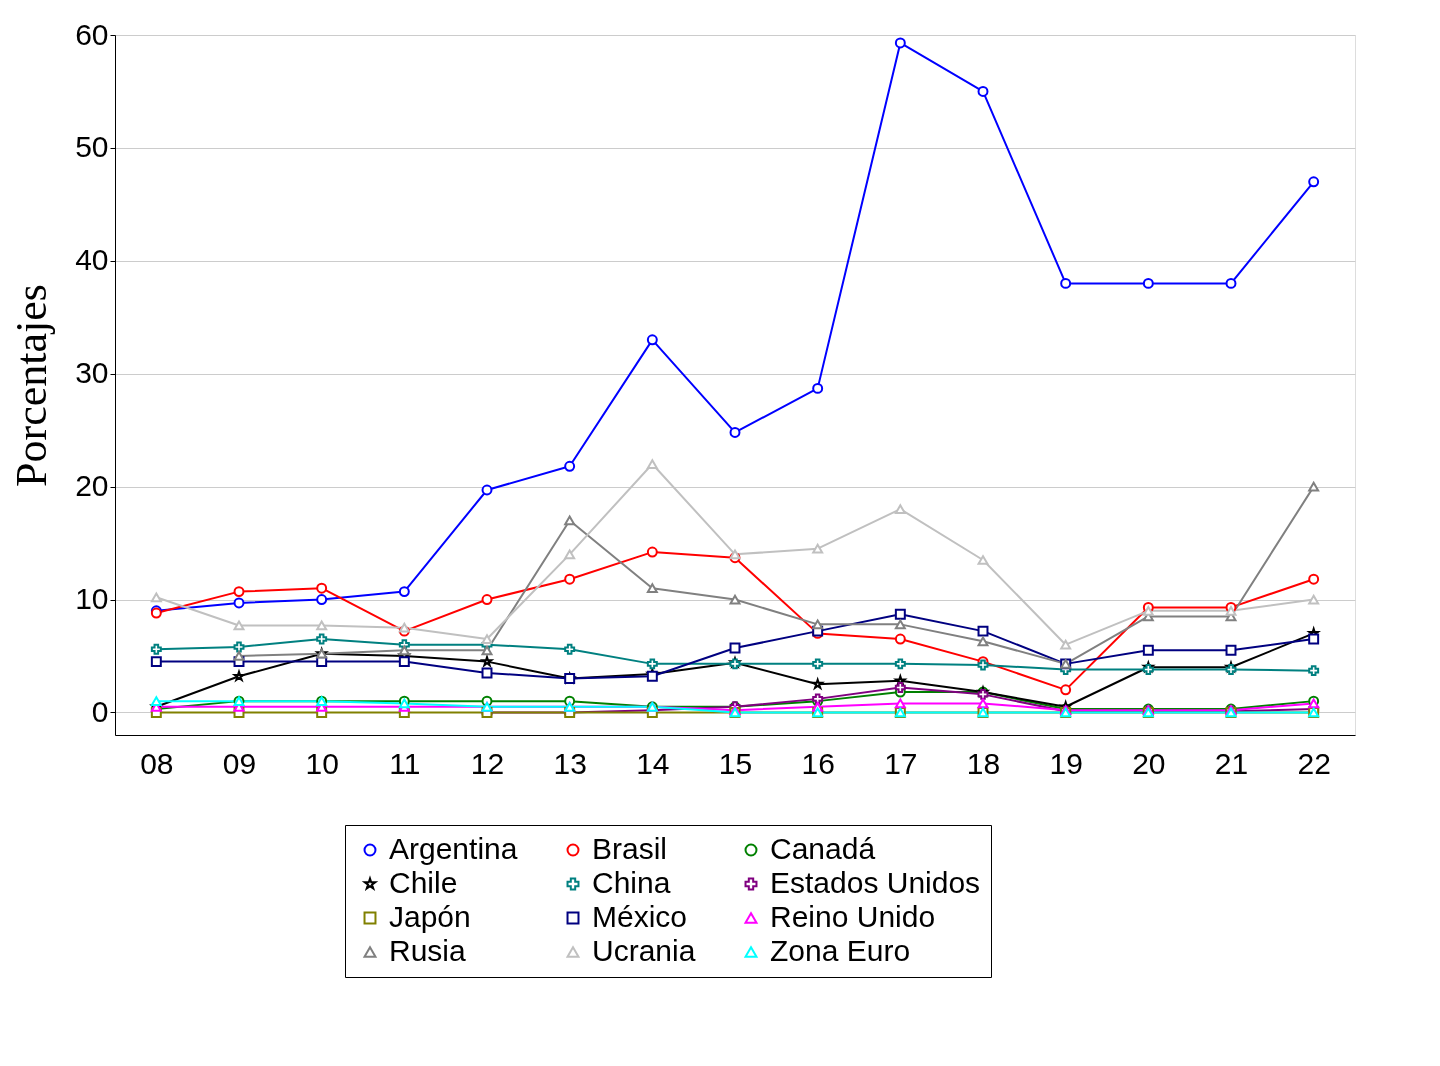 Image resolution: width=1440 pixels, height=1066 pixels. I want to click on y-tick-label: 10, so click(92, 599).